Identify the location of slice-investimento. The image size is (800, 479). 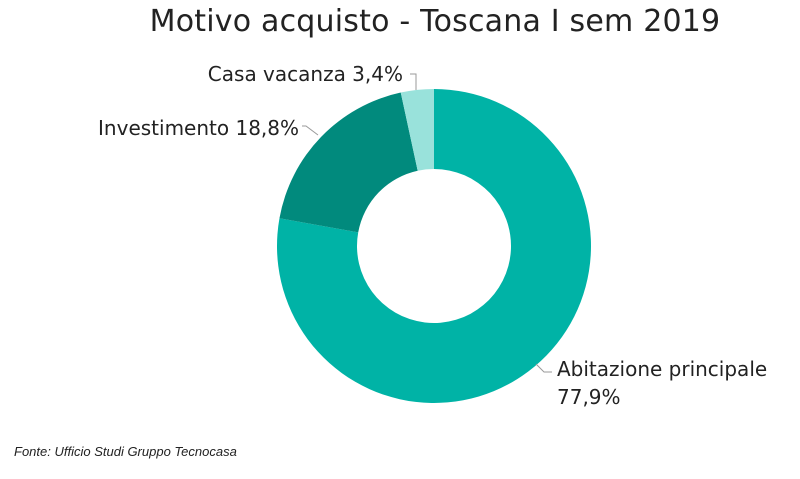
(348, 162).